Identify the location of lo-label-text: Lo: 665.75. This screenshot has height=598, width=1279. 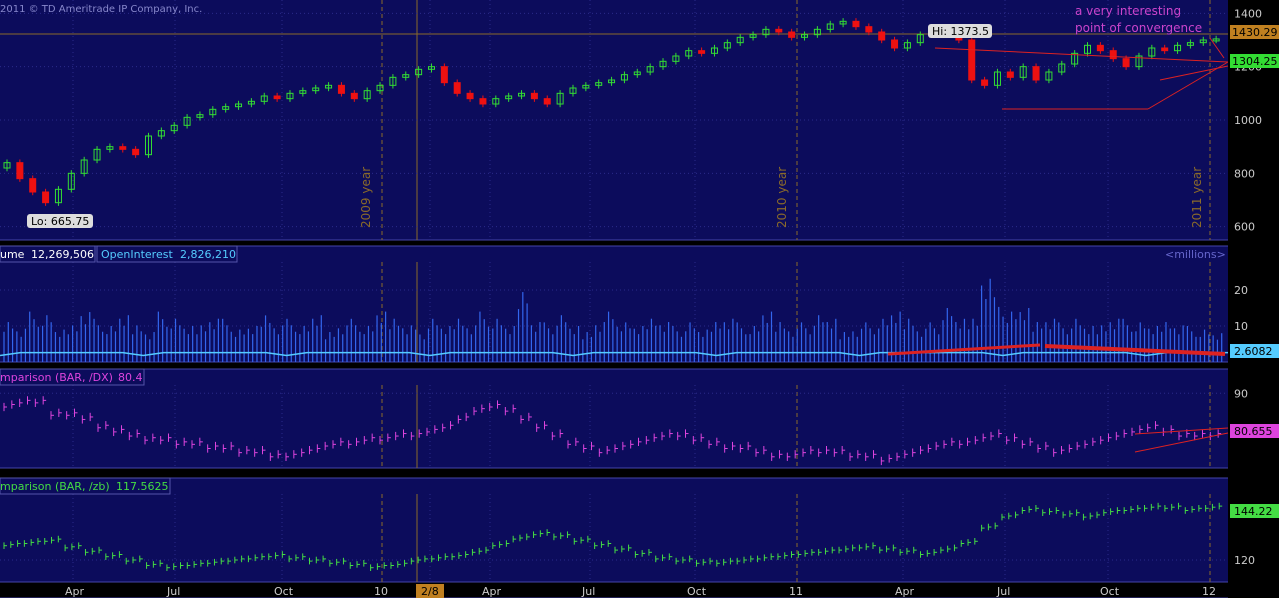
(60, 221).